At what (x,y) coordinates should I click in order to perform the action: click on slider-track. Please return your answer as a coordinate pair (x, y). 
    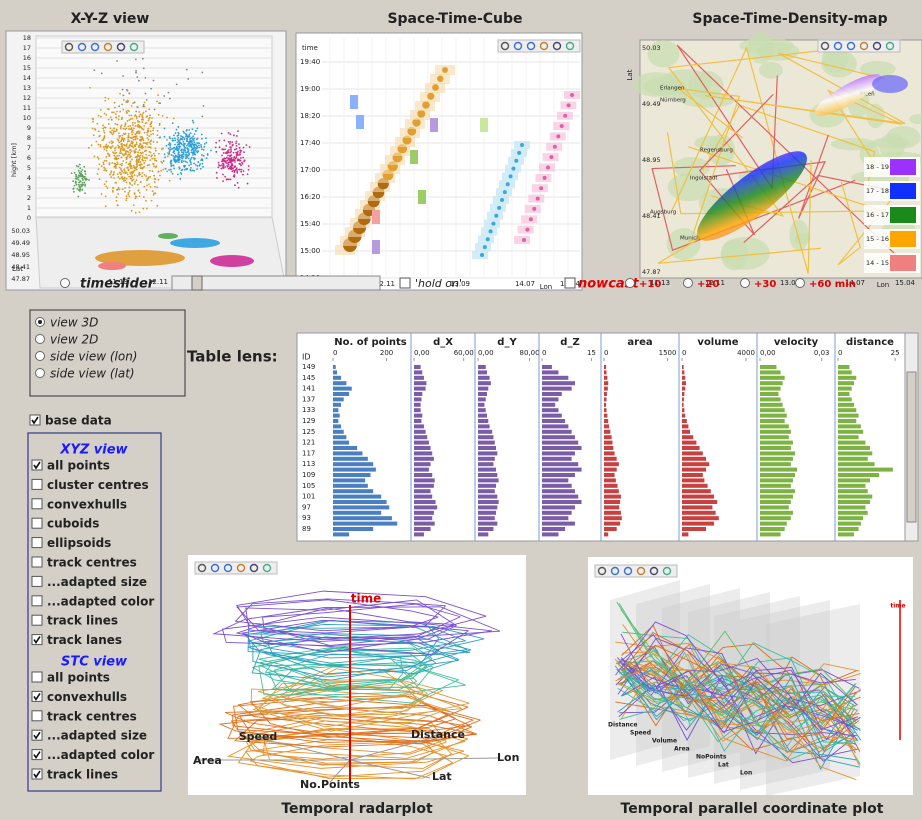
    Looking at the image, I should click on (276, 283).